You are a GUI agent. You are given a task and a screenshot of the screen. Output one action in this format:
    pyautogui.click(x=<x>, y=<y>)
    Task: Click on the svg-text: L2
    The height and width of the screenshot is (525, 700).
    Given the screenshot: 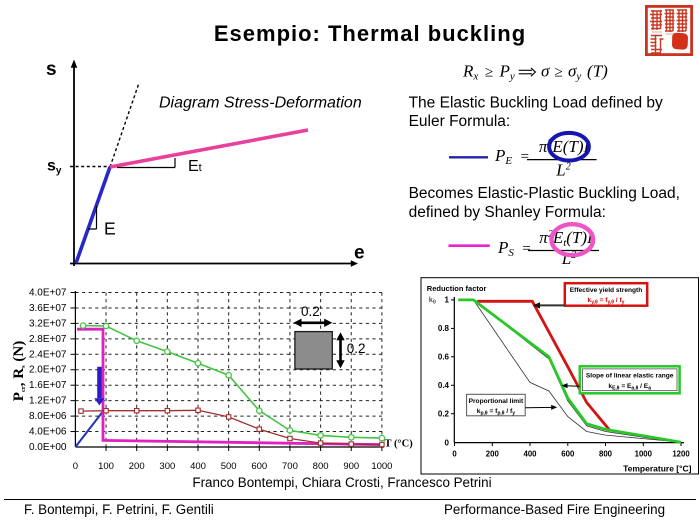 What is the action you would take?
    pyautogui.click(x=562, y=170)
    